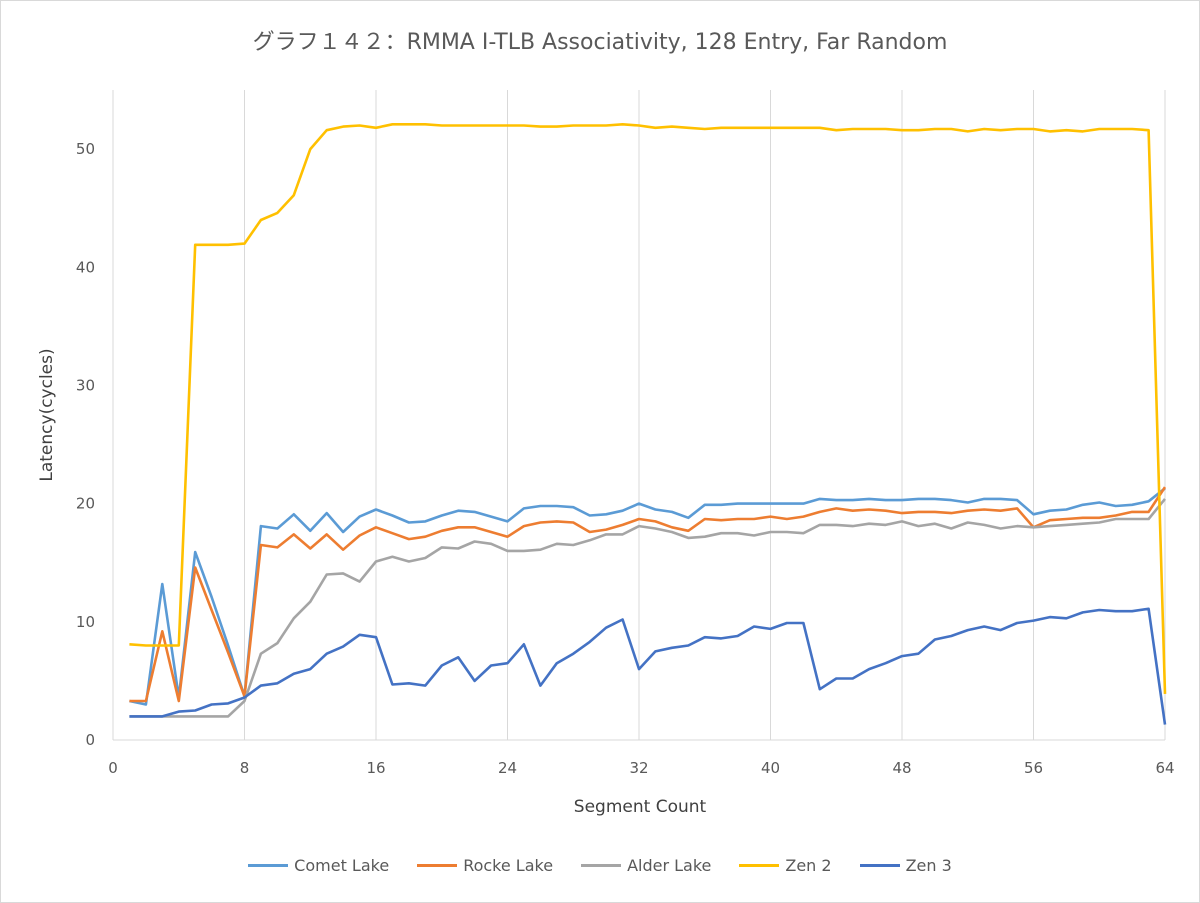 This screenshot has height=903, width=1200. Describe the element at coordinates (85, 622) in the screenshot. I see `y-tick-label: 10` at that location.